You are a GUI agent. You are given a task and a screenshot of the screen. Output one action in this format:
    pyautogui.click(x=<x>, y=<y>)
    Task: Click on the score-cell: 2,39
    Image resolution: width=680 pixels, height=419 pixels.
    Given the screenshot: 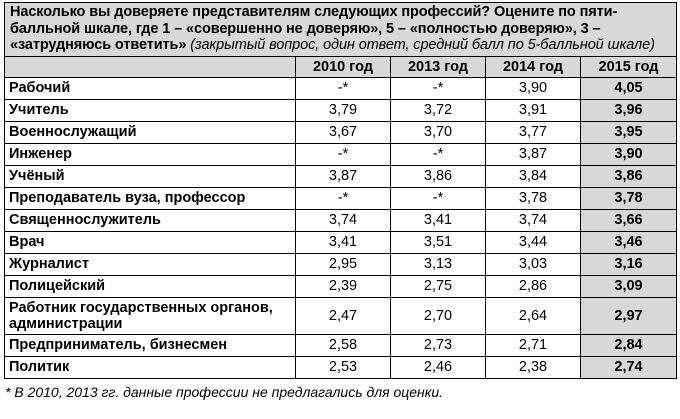 What is the action you would take?
    pyautogui.click(x=343, y=286)
    